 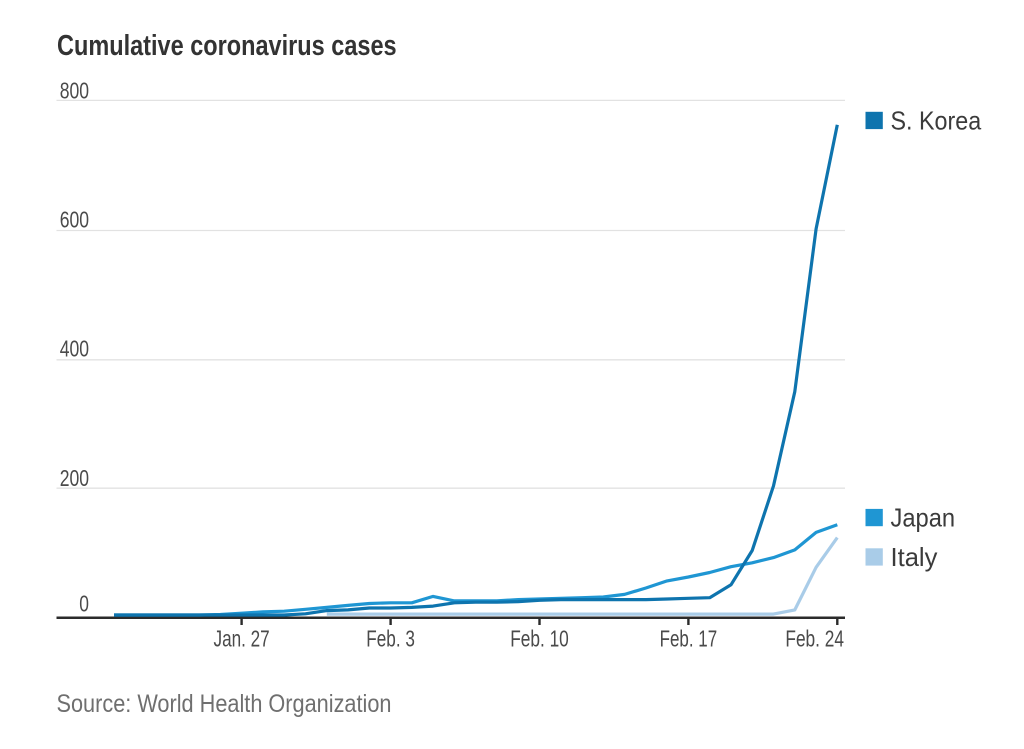 What do you see at coordinates (224, 704) in the screenshot?
I see `svg-text:Source: World Health Organizat: Source: World Health Organization` at bounding box center [224, 704].